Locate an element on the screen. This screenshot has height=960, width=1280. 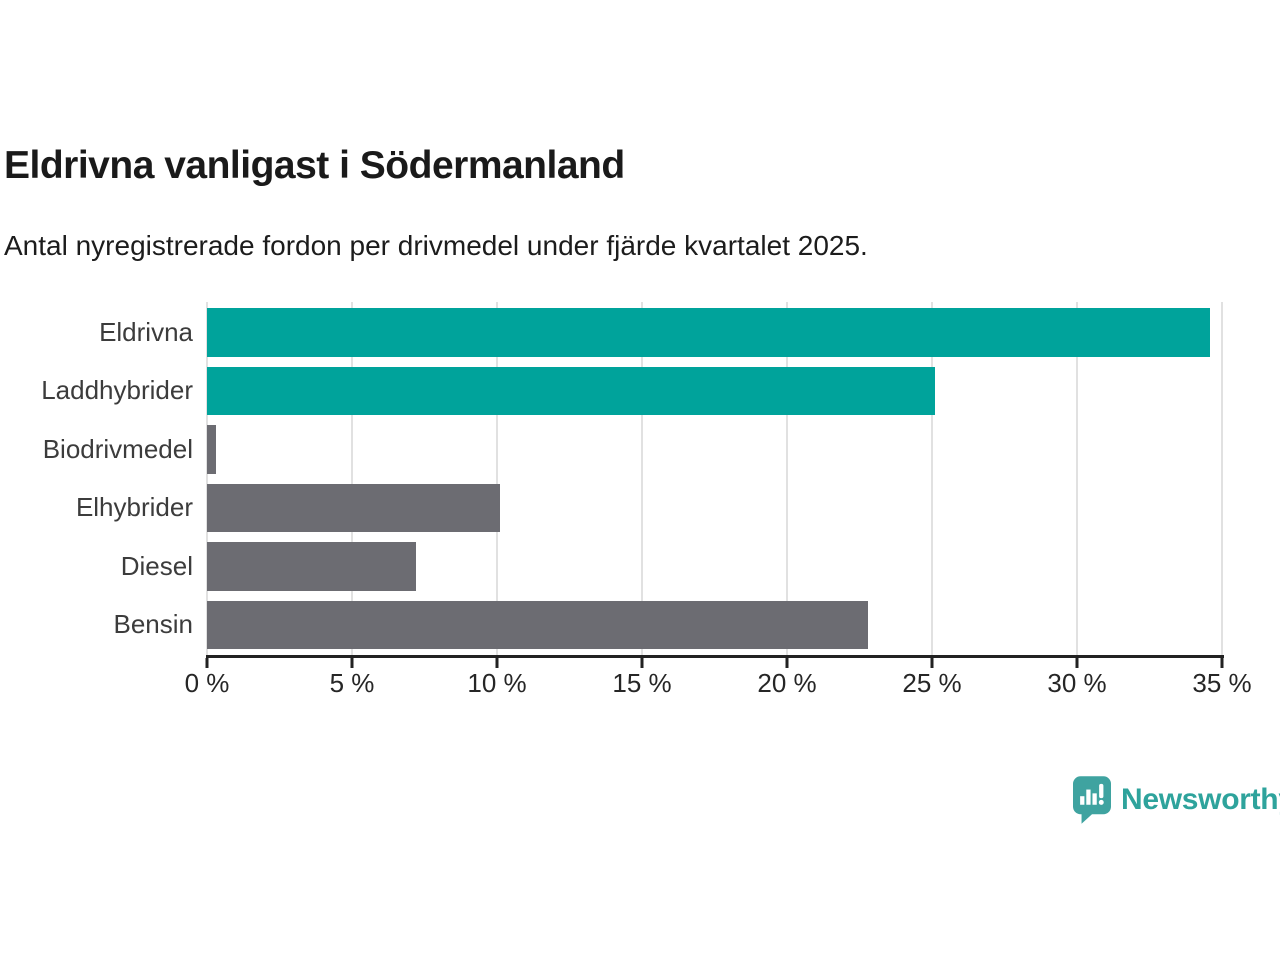
bar-biodrivmedel is located at coordinates (211, 449).